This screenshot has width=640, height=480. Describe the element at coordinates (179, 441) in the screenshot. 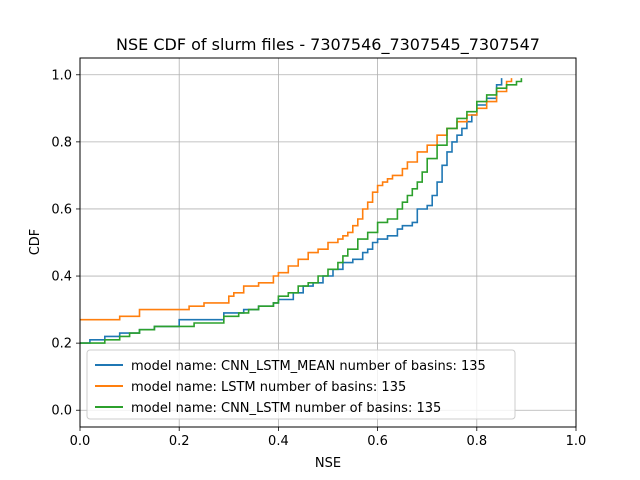

I see `x-tick-label: 0.2` at that location.